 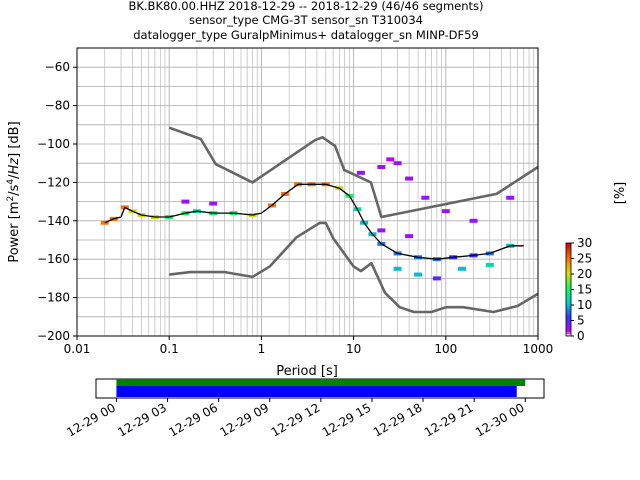 I want to click on high-noise-model-line, so click(x=353, y=172).